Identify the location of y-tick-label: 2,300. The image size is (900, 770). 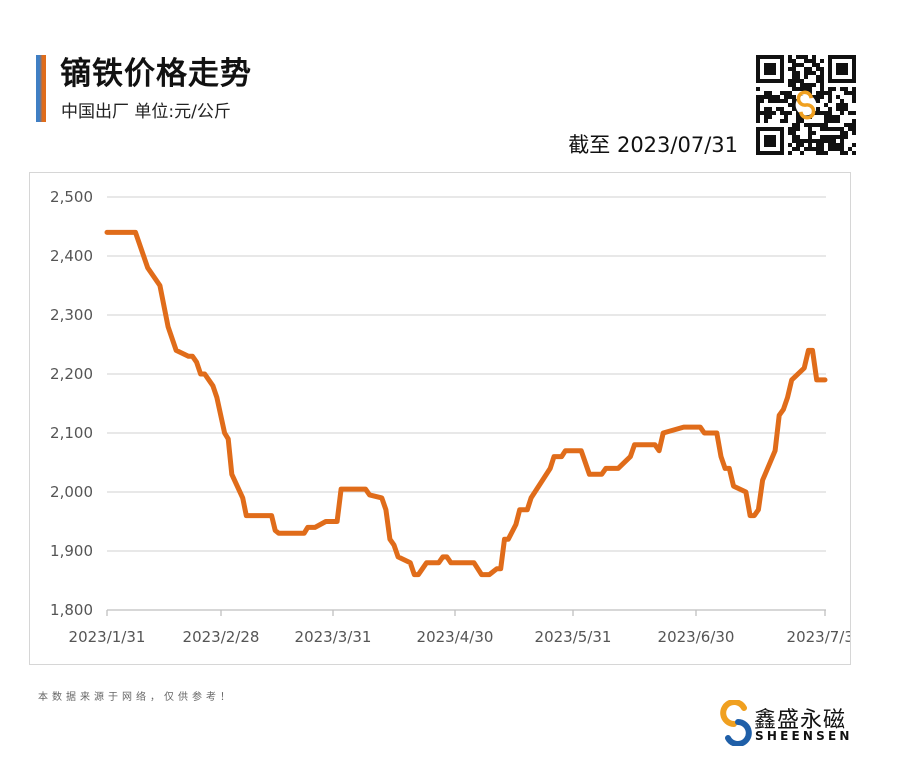
(71, 315).